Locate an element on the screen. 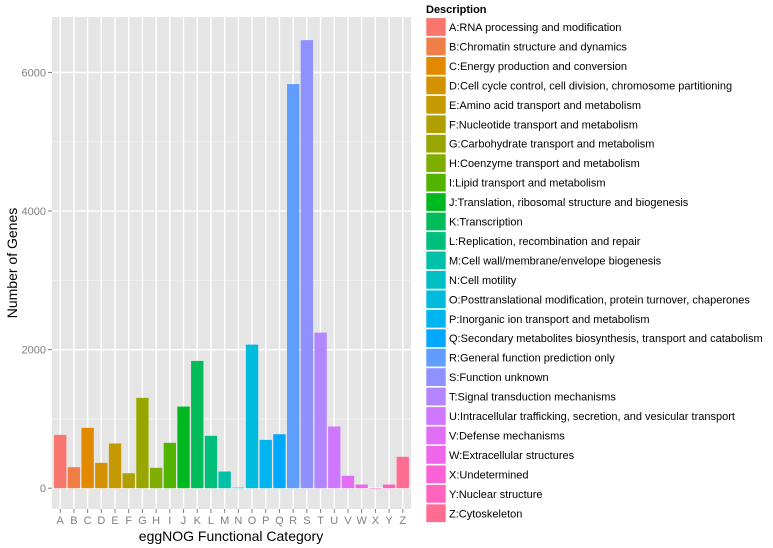 This screenshot has width=773, height=548. bar-z is located at coordinates (402, 472).